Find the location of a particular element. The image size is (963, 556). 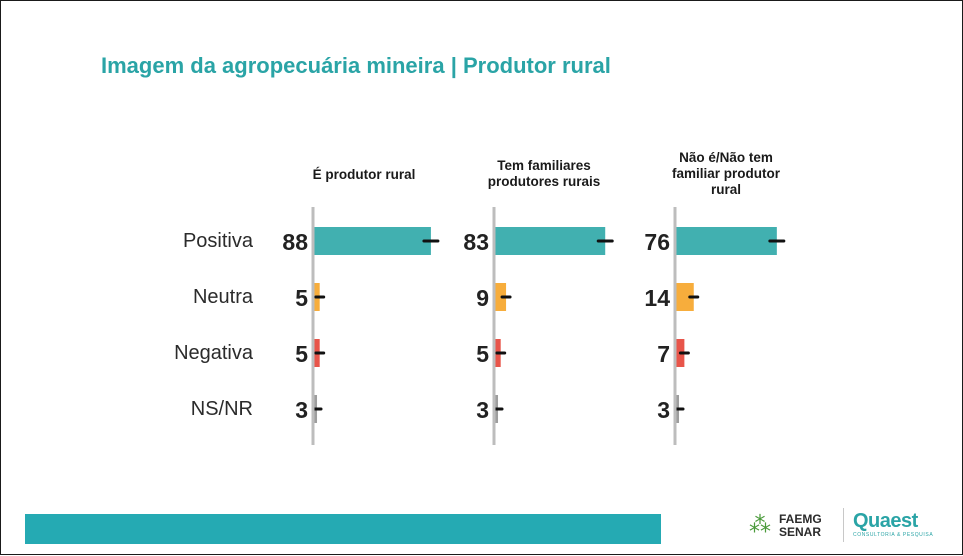

footer-bar is located at coordinates (343, 529).